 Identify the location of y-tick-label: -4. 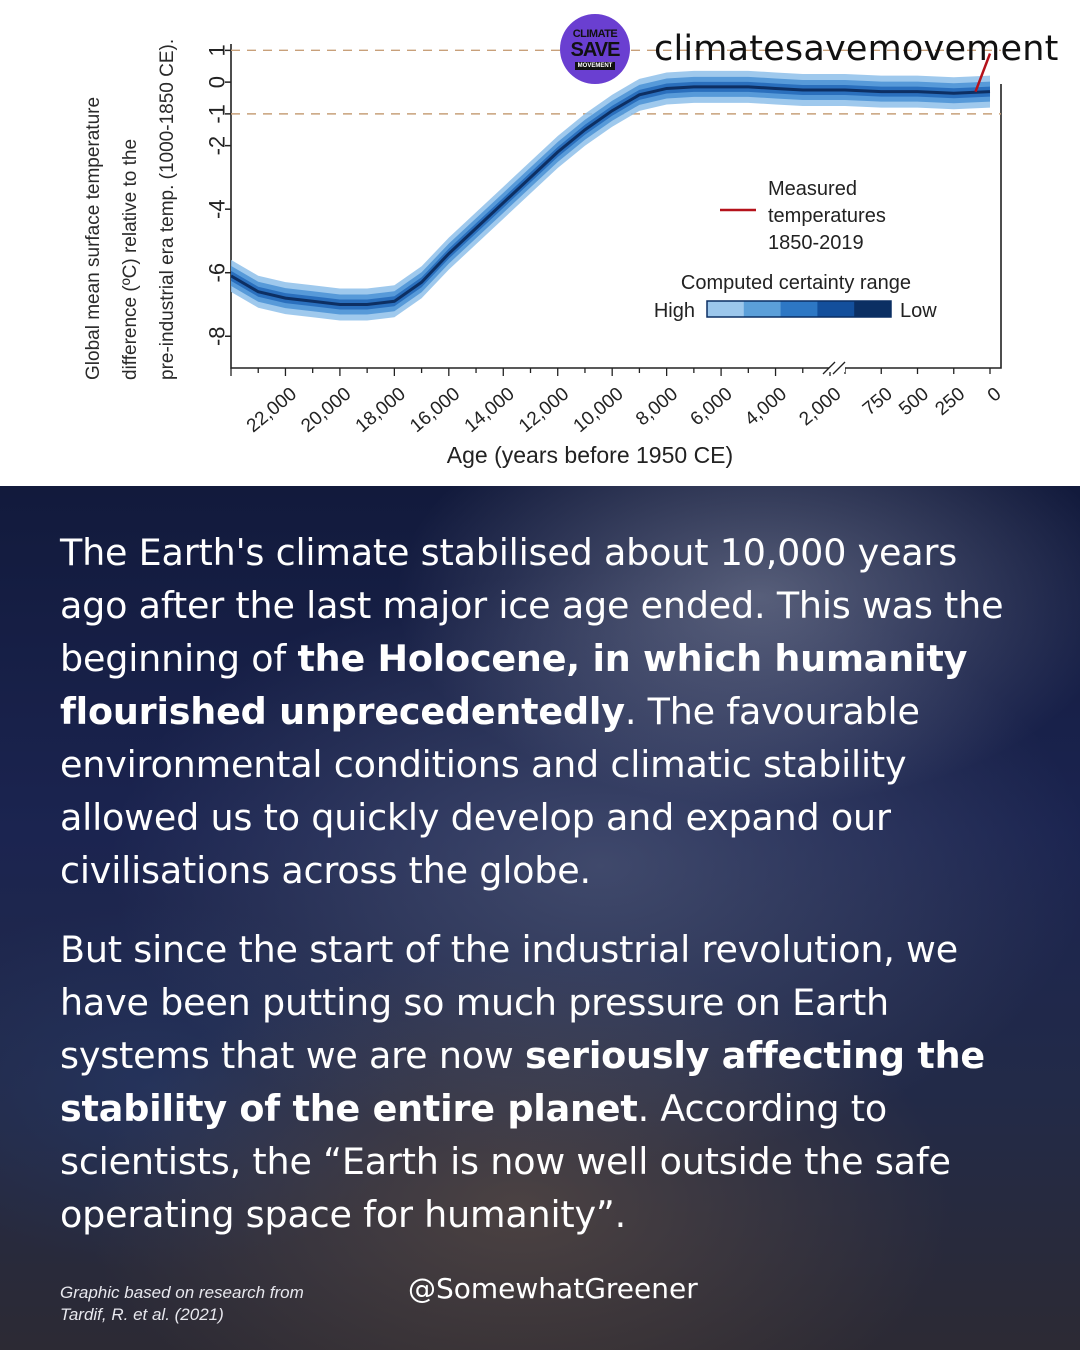
(217, 209).